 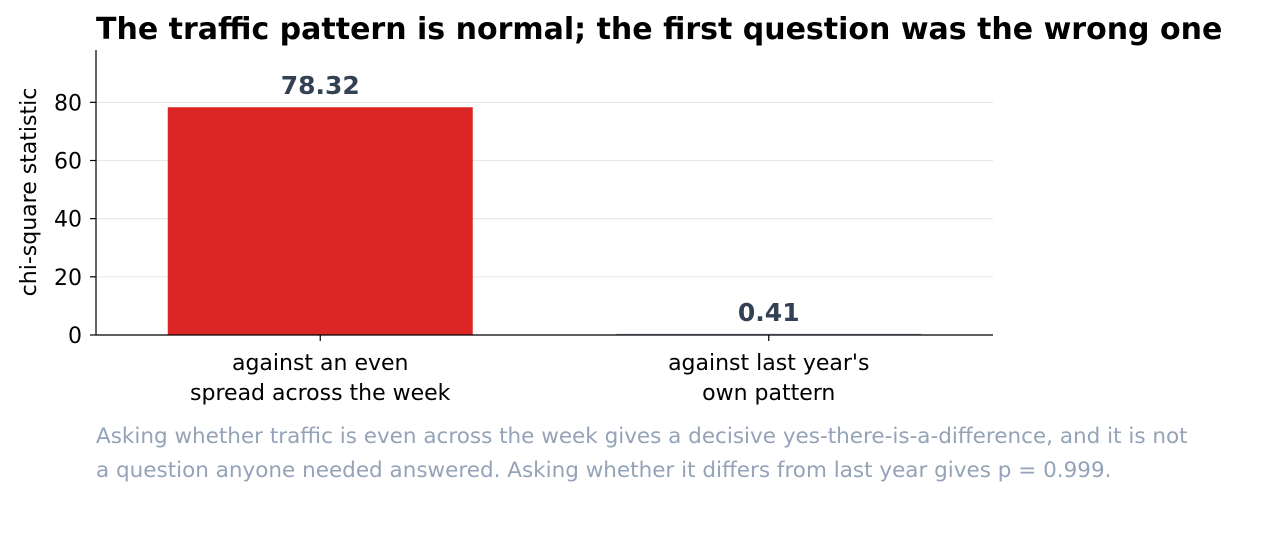 I want to click on x-tick-label: against last year's own pattern, so click(x=768, y=378).